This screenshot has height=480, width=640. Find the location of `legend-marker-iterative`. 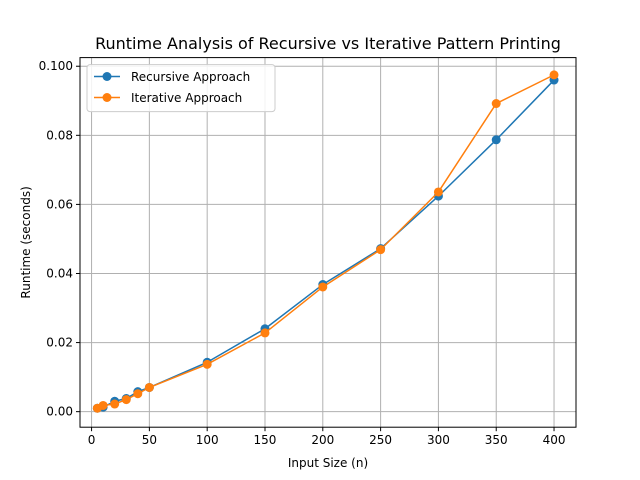

legend-marker-iterative is located at coordinates (107, 97).